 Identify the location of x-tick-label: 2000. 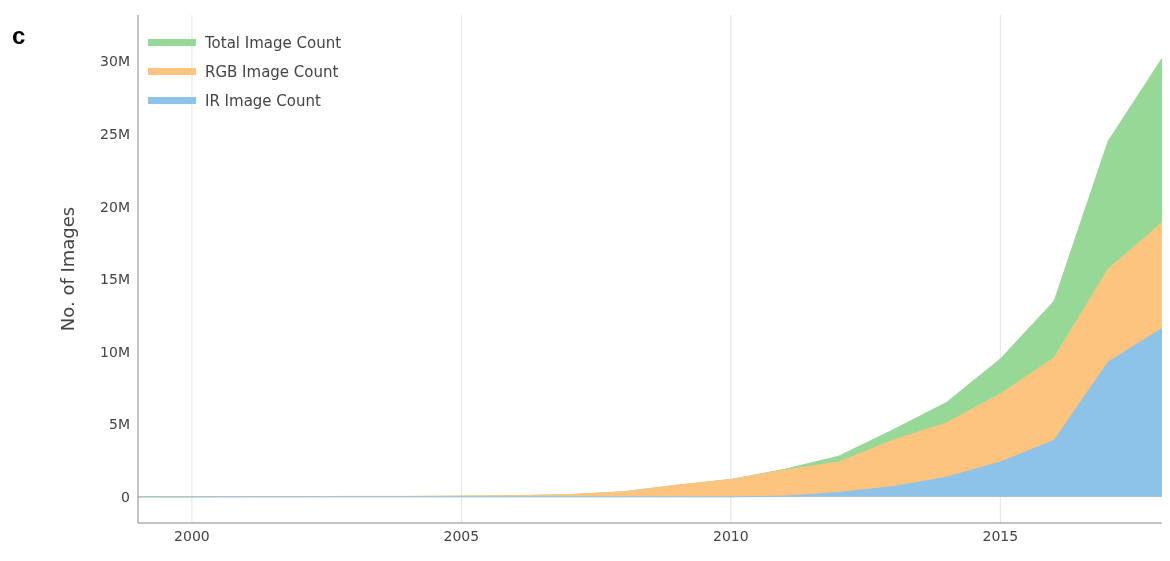
(192, 535).